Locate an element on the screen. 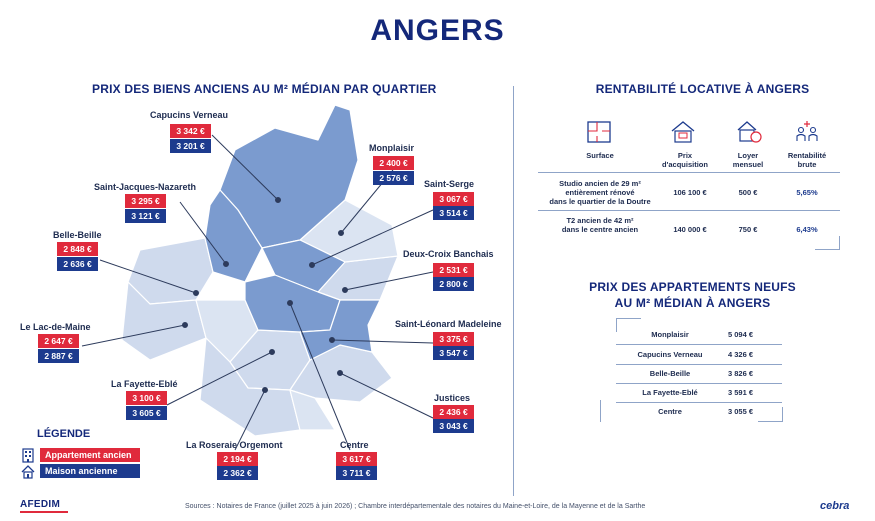  vertical-divider is located at coordinates (513, 291).